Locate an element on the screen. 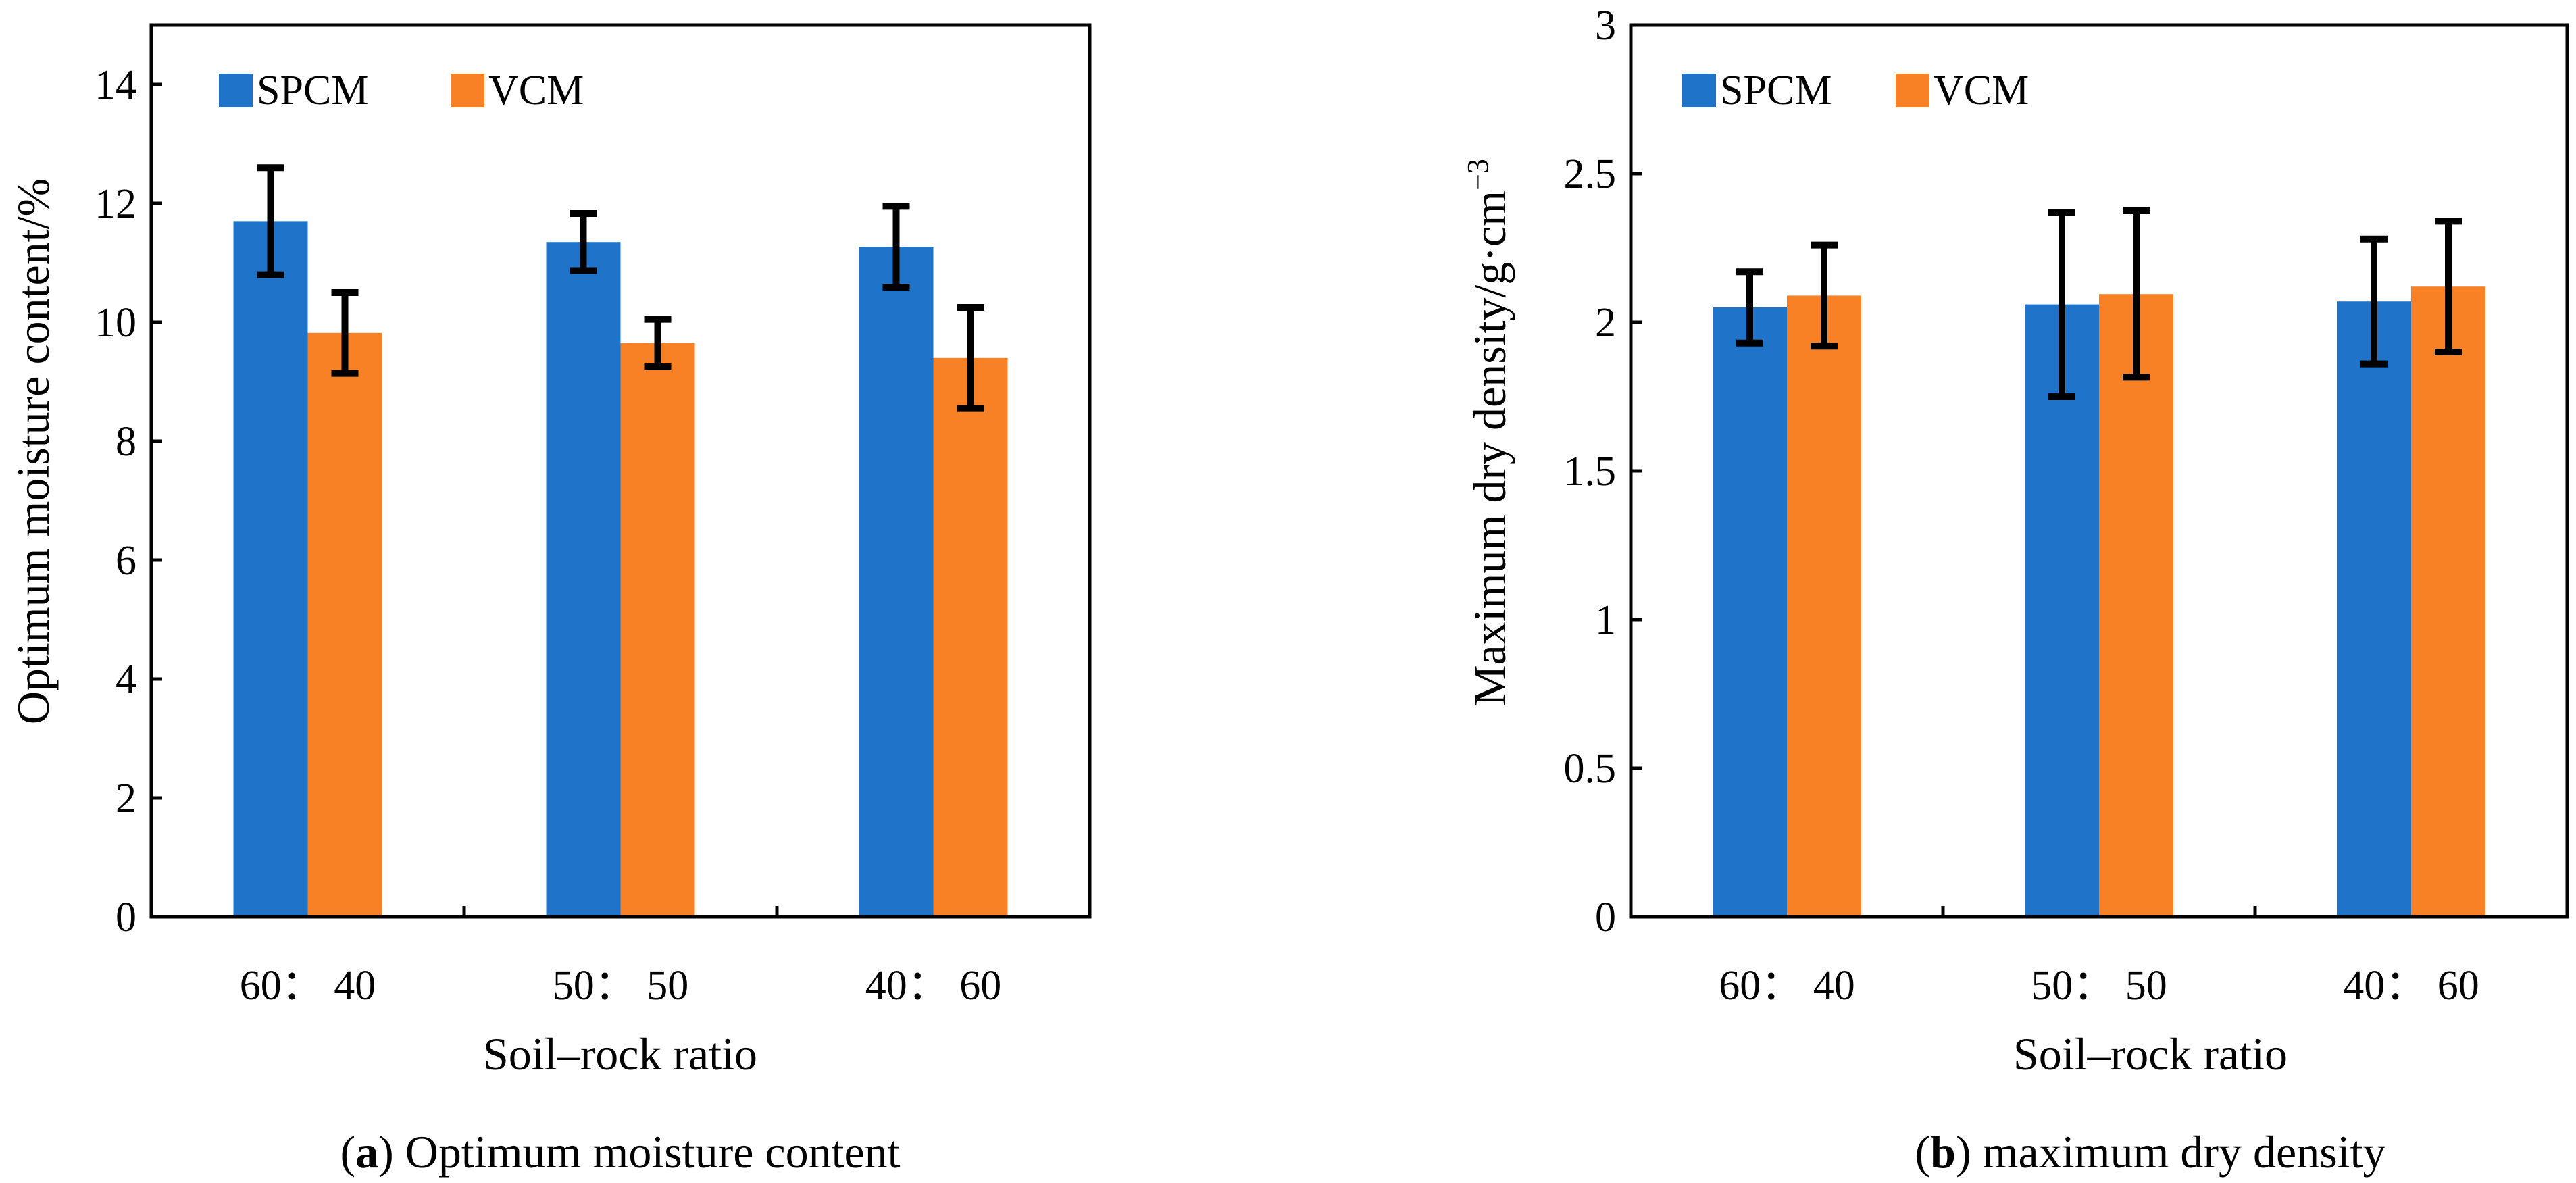  y-tick-label: 3 is located at coordinates (1605, 26).